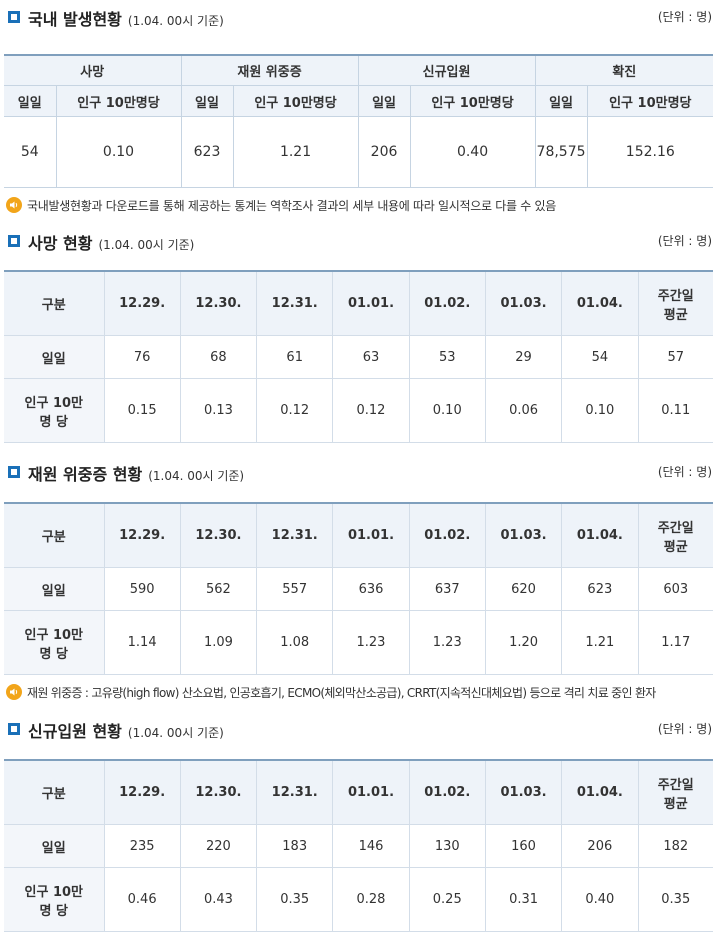  I want to click on table-cell: 76, so click(142, 357).